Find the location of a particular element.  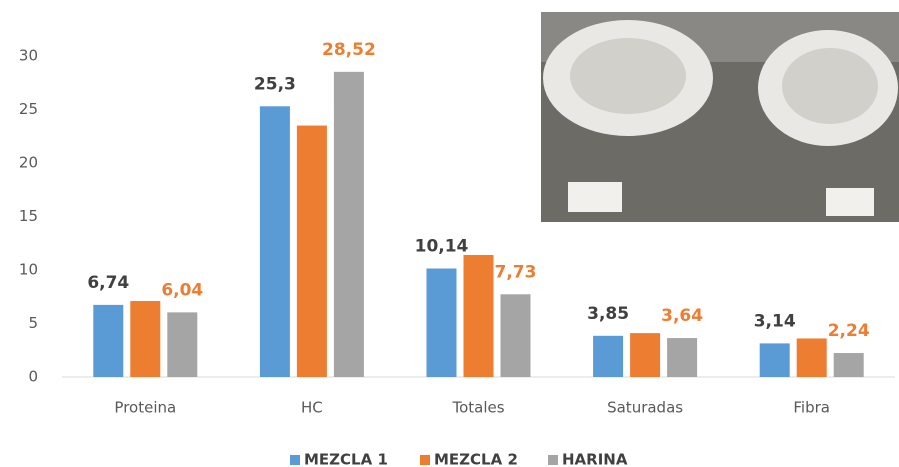

y-tick-label: 0 is located at coordinates (33, 377).